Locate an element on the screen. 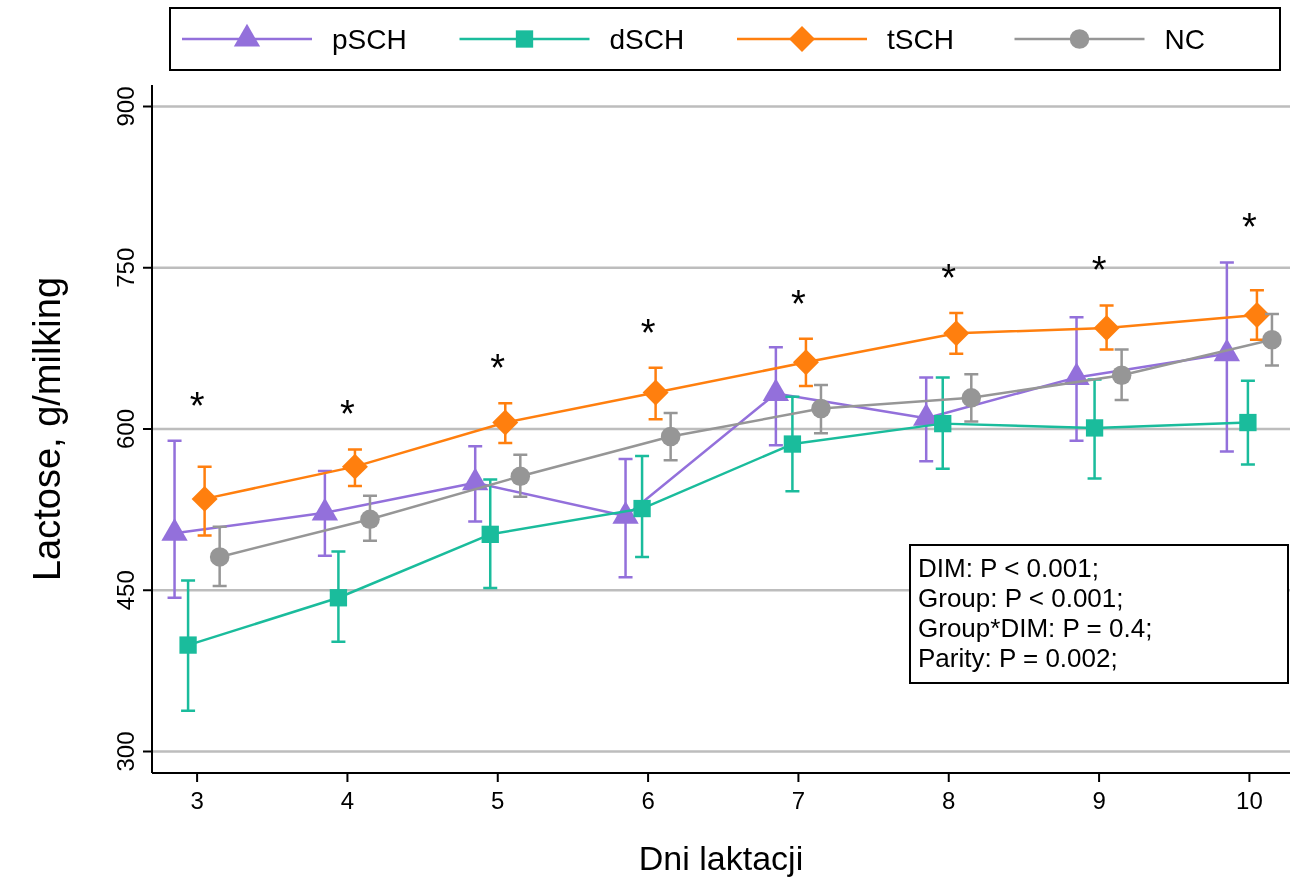 The height and width of the screenshot is (887, 1296). x-tick-label: 6 is located at coordinates (648, 800).